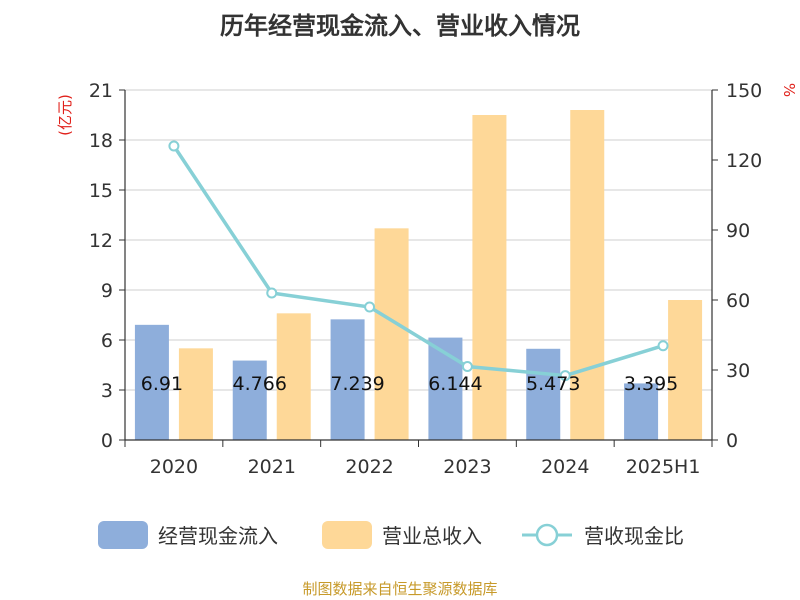 This screenshot has width=800, height=600. Describe the element at coordinates (744, 91) in the screenshot. I see `right-tick-label: 150` at that location.